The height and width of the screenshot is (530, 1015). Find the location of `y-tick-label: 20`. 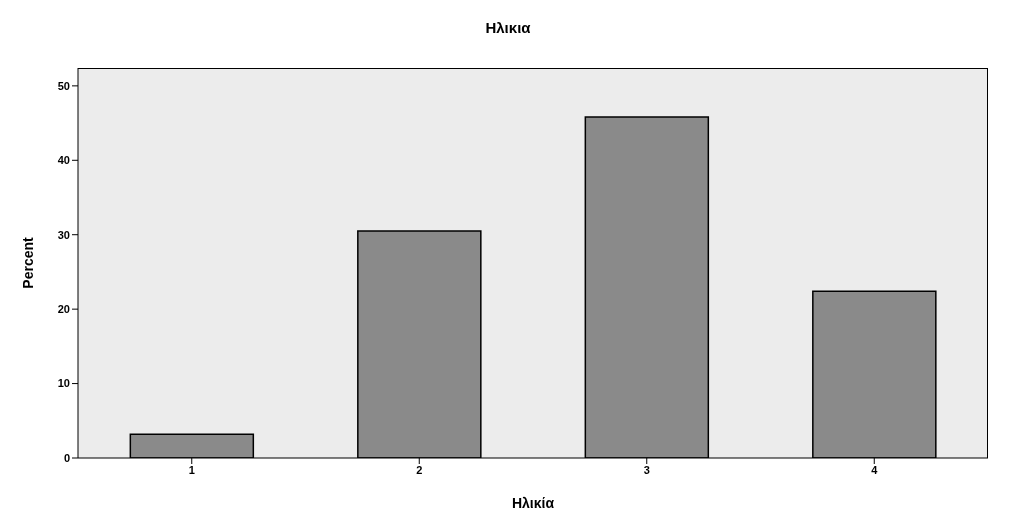

y-tick-label: 20 is located at coordinates (63, 309).